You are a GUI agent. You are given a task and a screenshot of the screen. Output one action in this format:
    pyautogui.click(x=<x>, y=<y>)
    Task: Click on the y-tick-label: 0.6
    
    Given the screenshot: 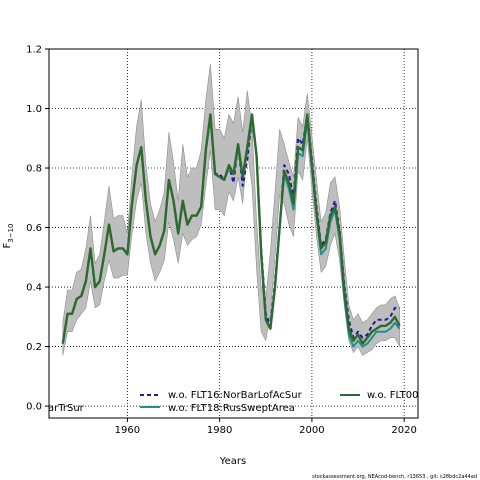 What is the action you would take?
    pyautogui.click(x=34, y=228)
    